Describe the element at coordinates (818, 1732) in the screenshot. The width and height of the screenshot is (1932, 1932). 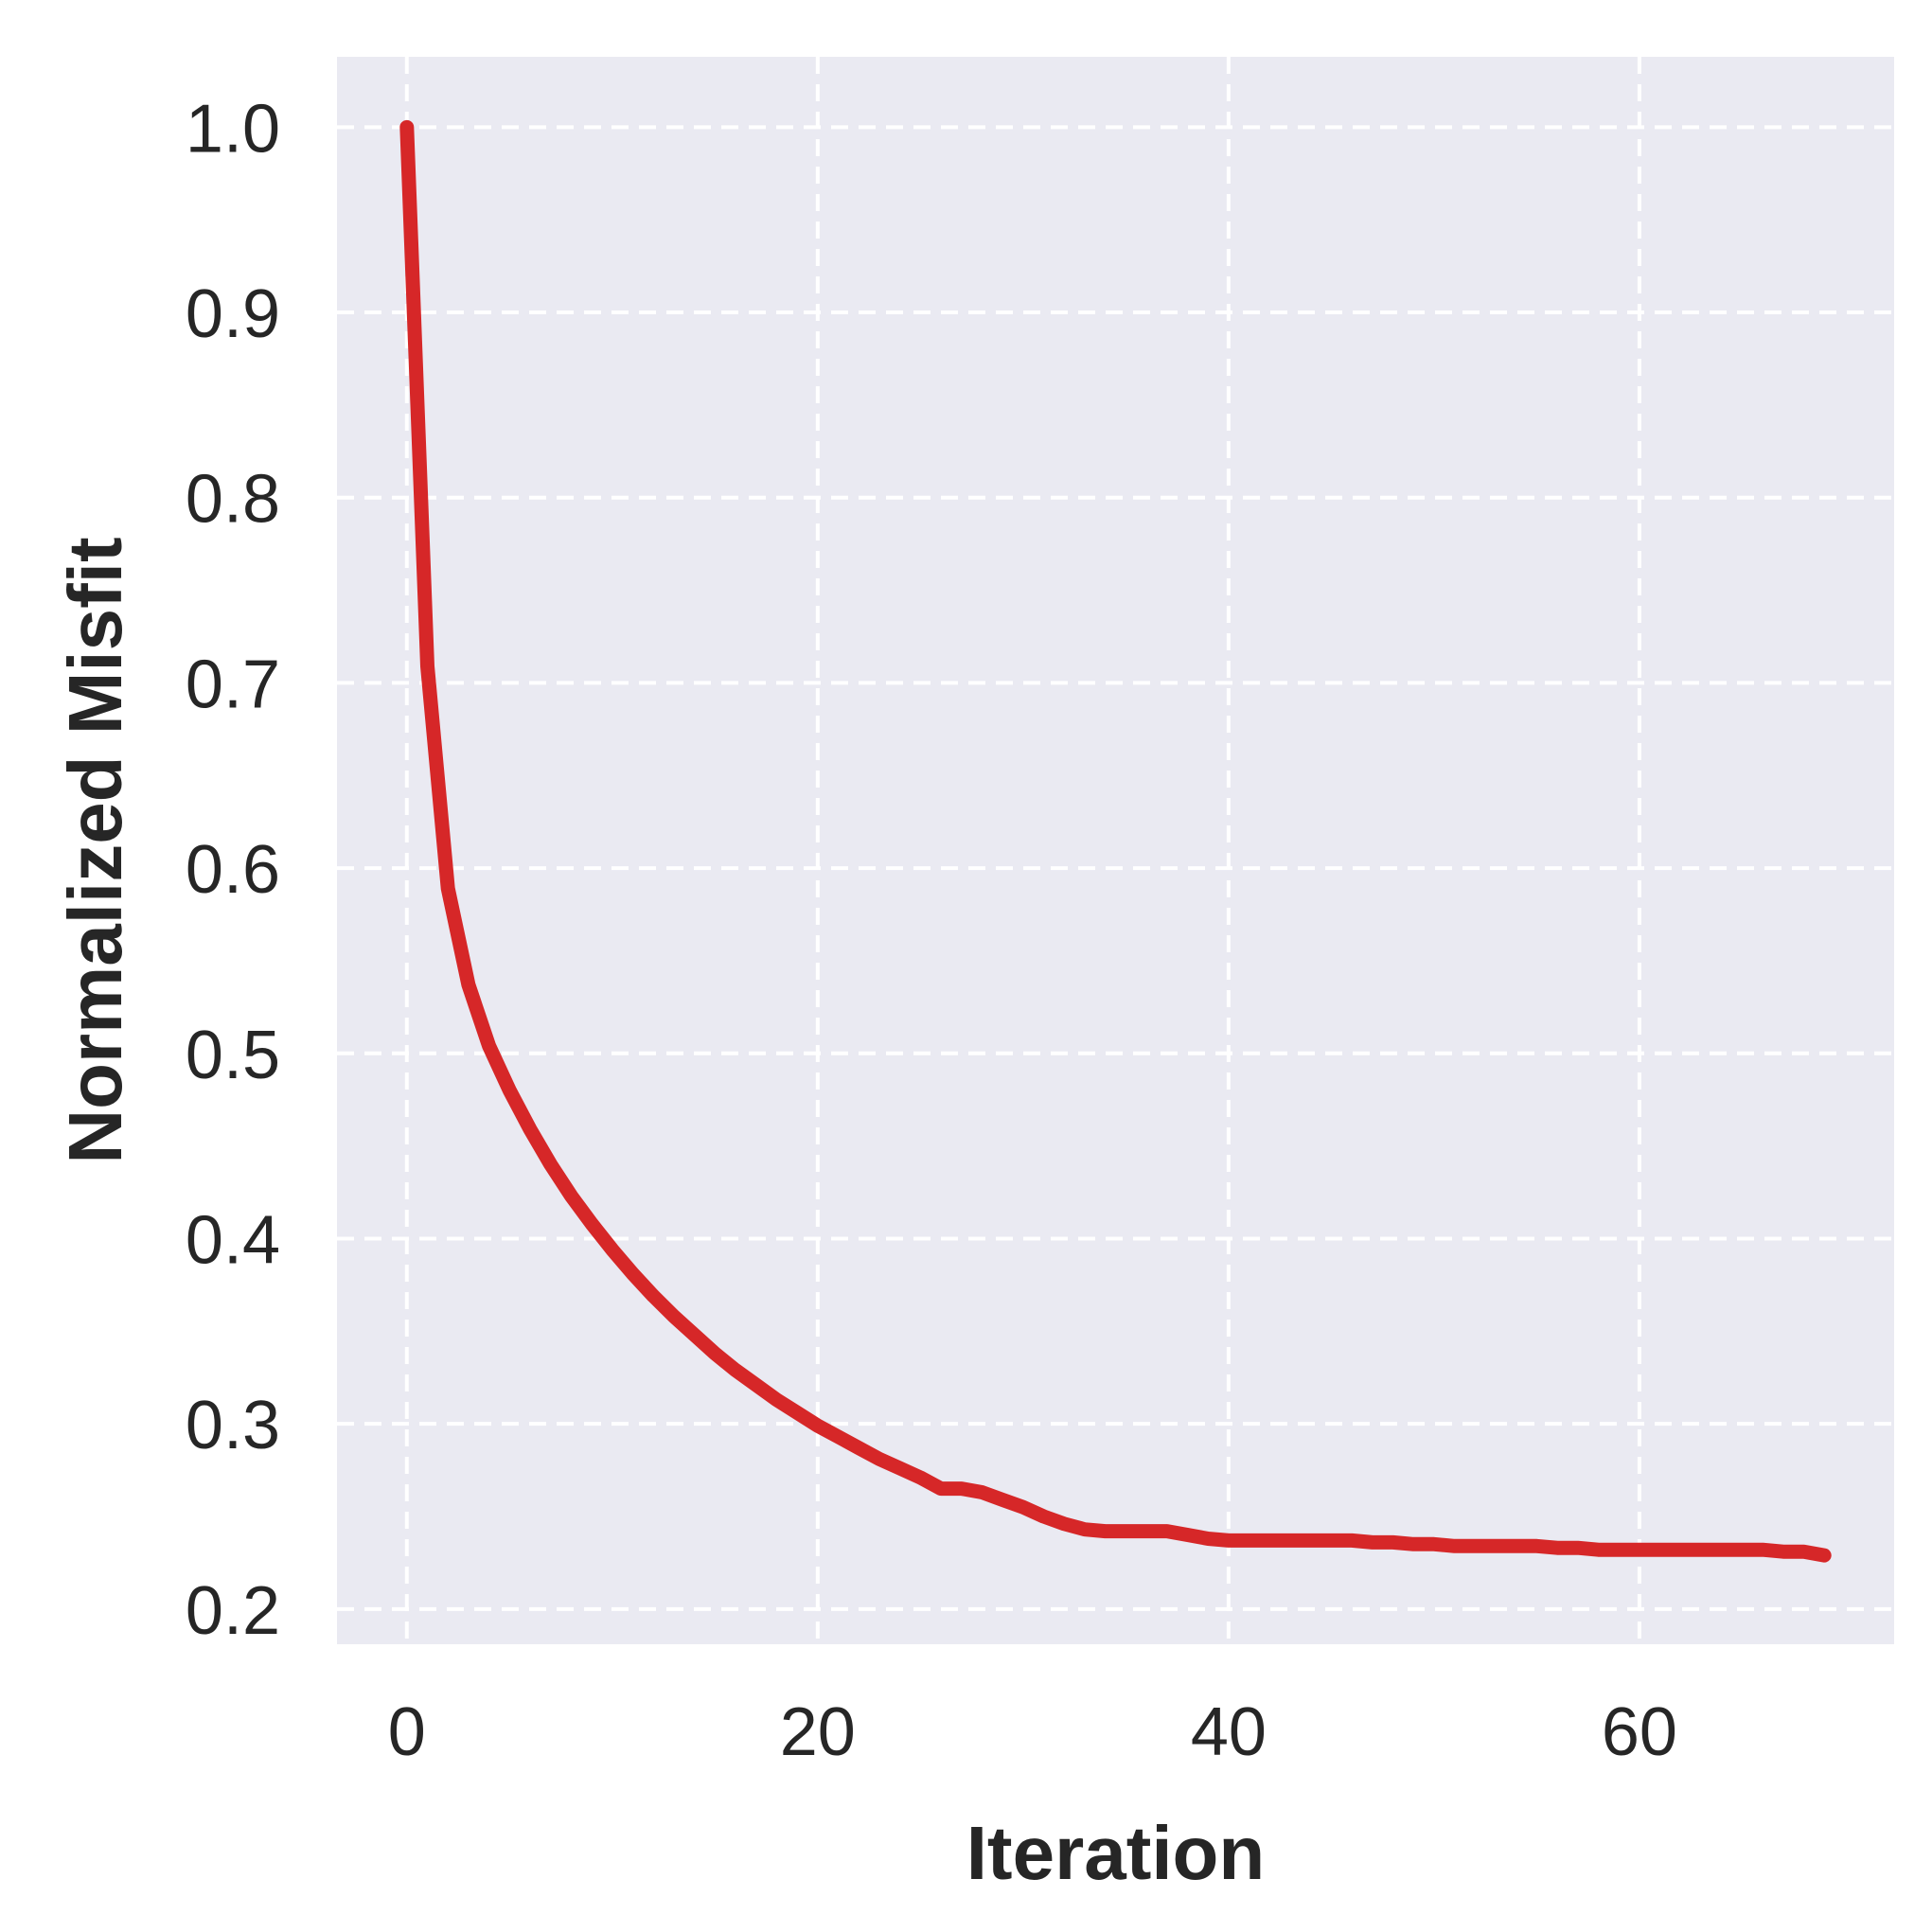
I see `x-tick-label: 20` at that location.